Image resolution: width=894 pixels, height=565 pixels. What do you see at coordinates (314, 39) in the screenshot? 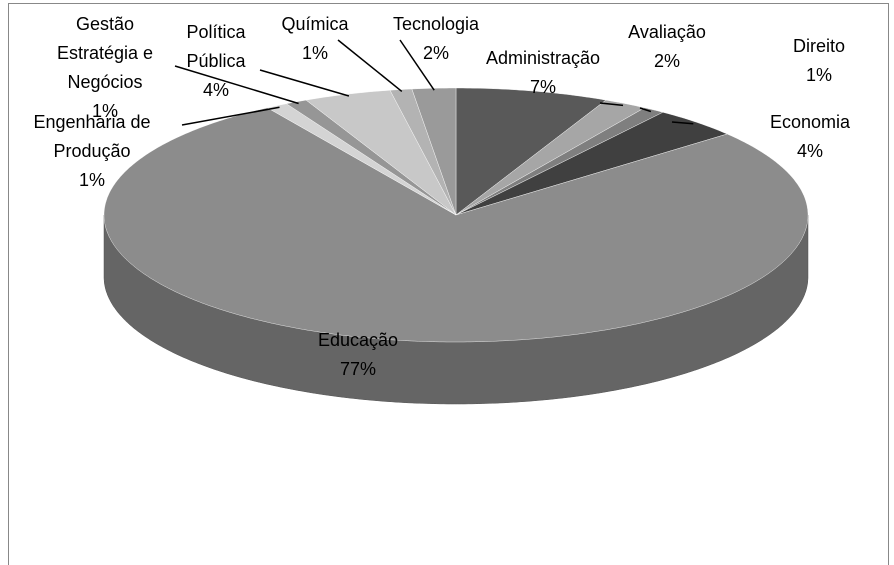
I see `slice-label: Química 1%` at bounding box center [314, 39].